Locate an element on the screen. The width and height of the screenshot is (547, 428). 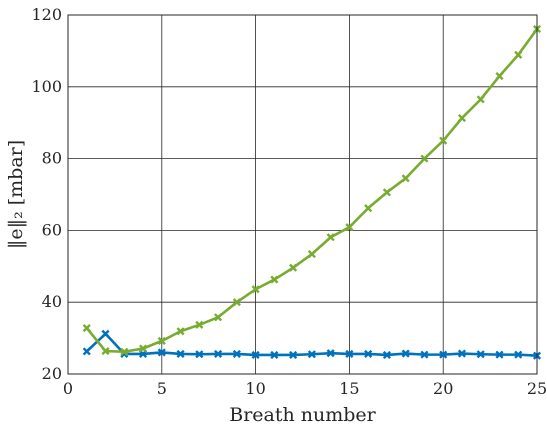
y-tick-label: 60 is located at coordinates (52, 229).